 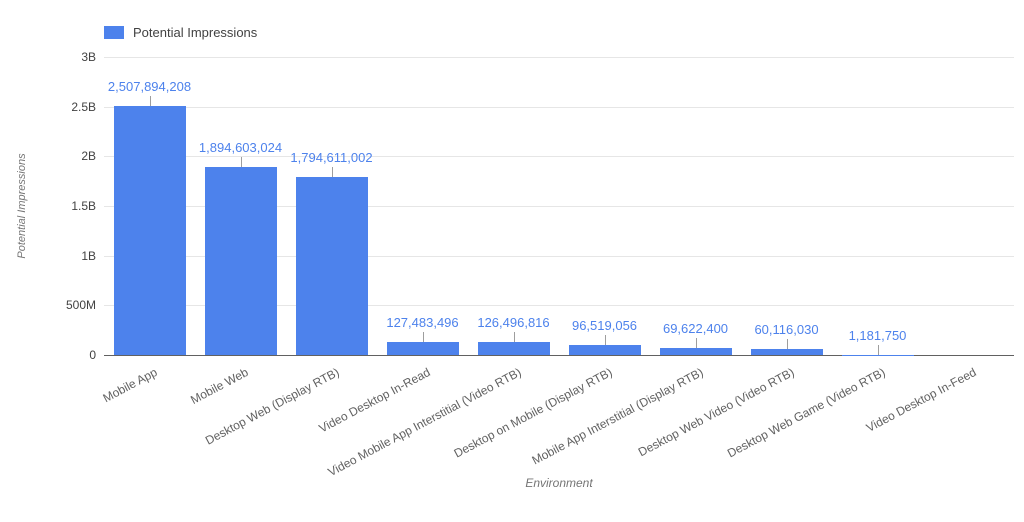 I want to click on x-tick-label: Mobile Web, so click(x=219, y=386).